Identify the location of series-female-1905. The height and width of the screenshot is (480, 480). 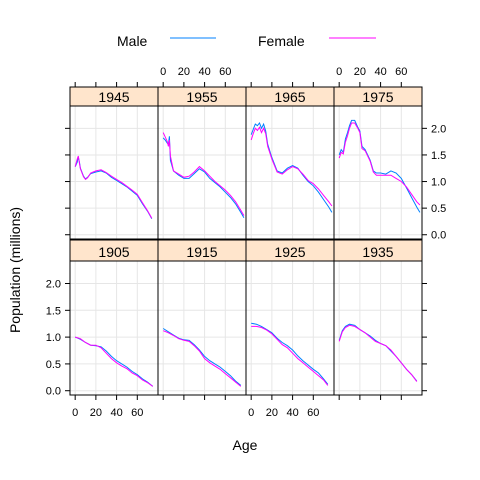
(114, 361).